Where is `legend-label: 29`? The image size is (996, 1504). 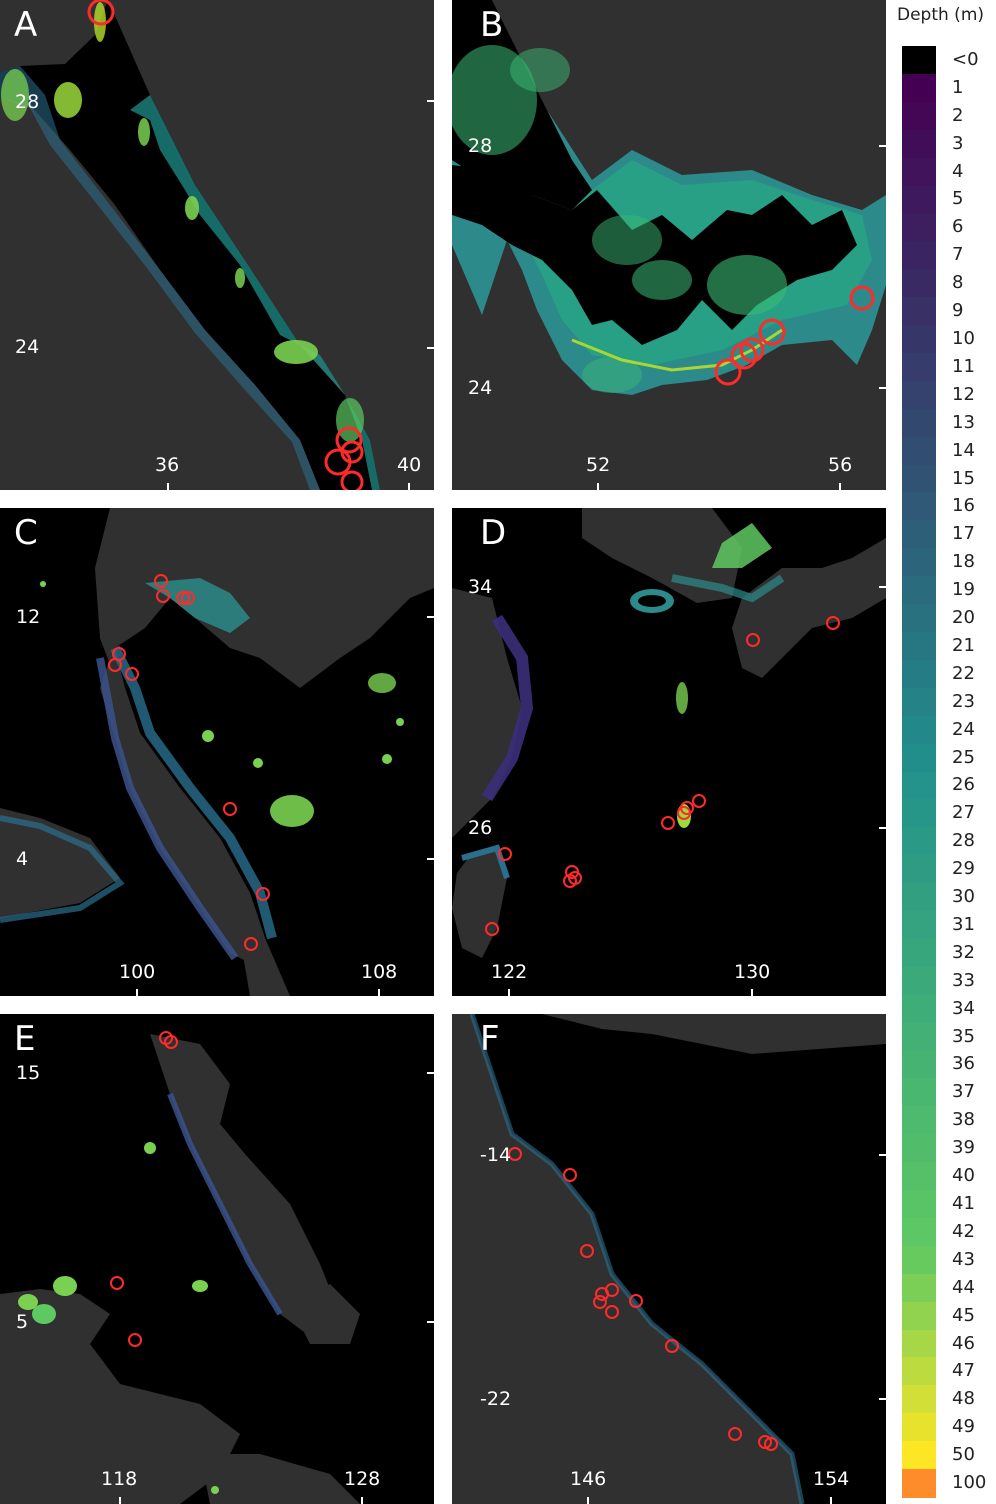 legend-label: 29 is located at coordinates (963, 869).